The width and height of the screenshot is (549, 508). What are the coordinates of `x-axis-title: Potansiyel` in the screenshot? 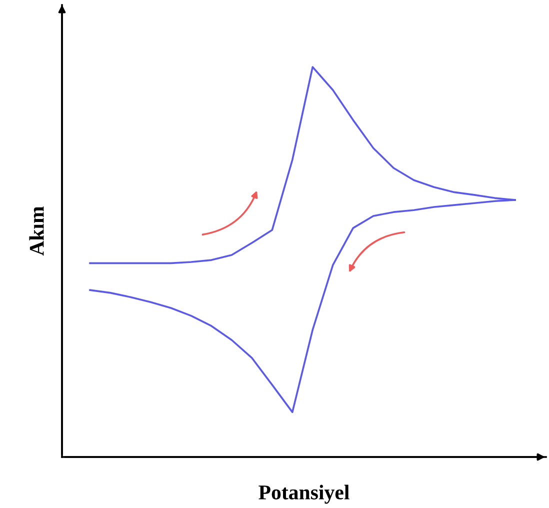 It's located at (304, 494).